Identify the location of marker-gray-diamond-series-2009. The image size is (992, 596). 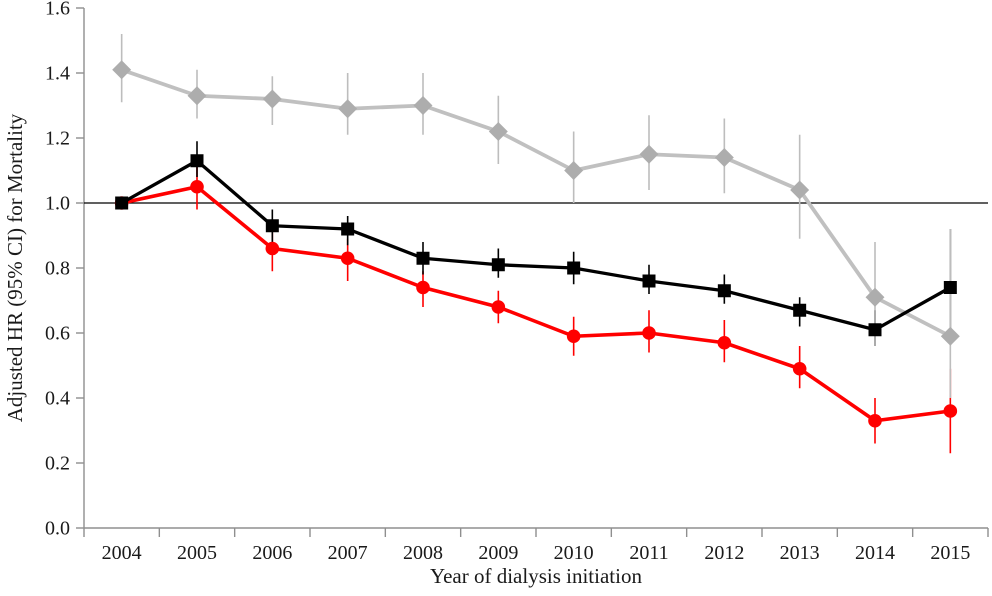
(498, 131).